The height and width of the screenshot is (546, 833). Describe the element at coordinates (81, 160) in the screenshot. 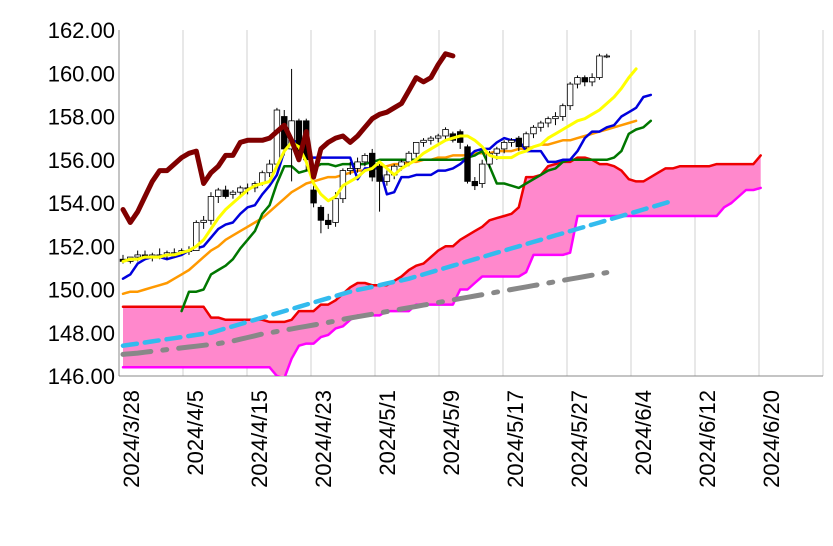

I see `y-tick-label: 156.00` at that location.